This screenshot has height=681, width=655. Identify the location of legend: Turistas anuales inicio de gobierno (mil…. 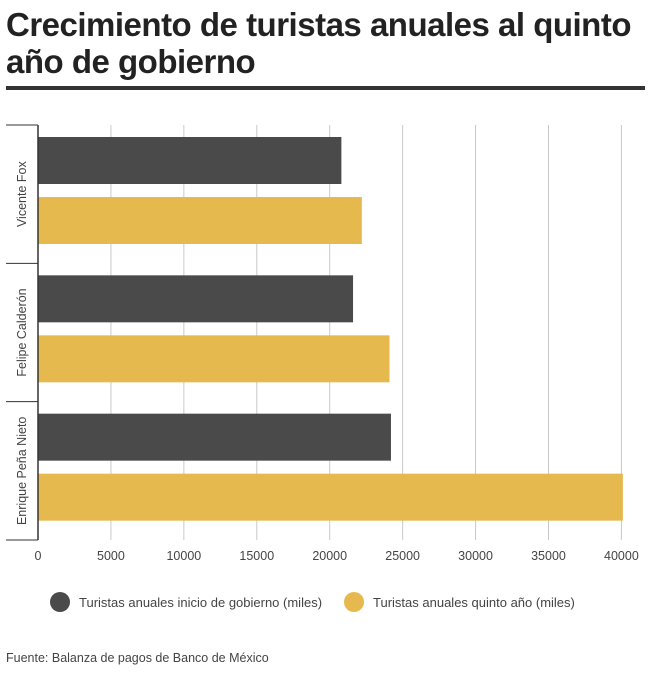
(323, 602).